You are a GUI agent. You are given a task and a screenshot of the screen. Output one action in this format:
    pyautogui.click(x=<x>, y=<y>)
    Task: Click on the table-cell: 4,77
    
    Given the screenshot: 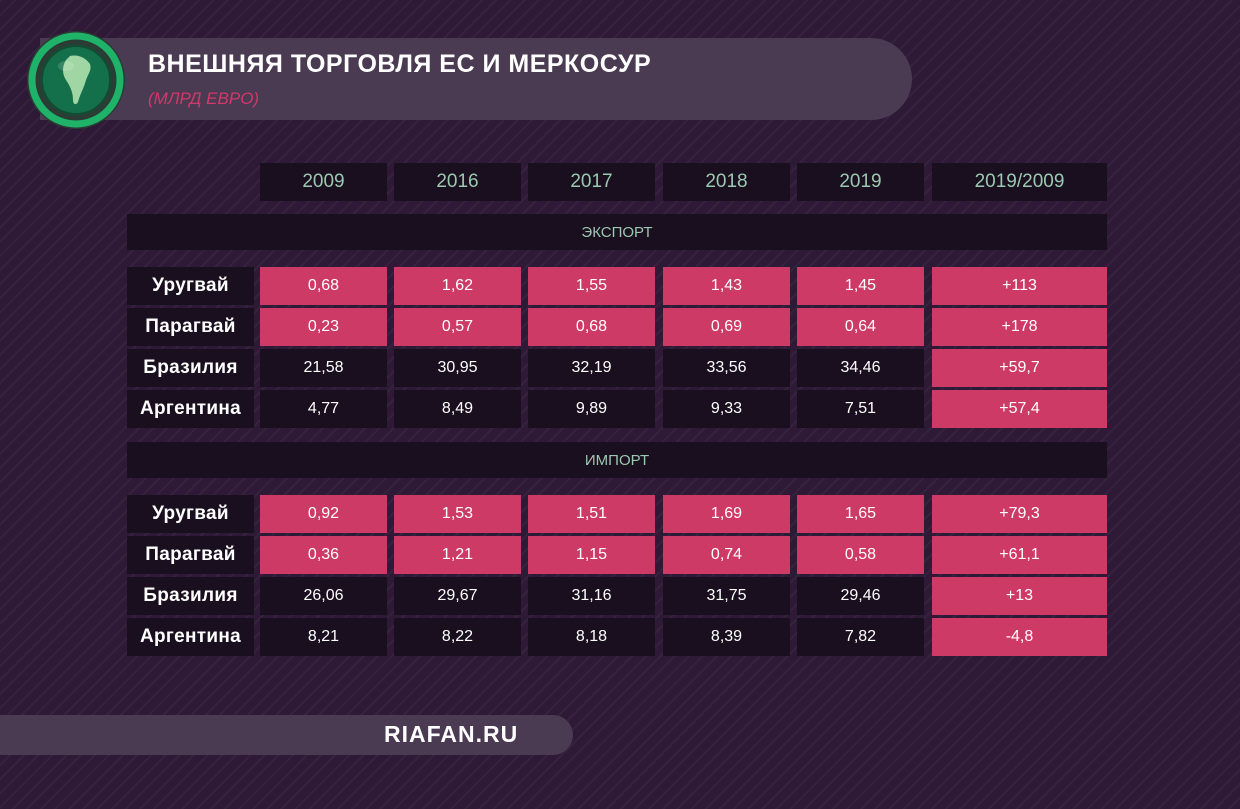 What is the action you would take?
    pyautogui.click(x=323, y=409)
    